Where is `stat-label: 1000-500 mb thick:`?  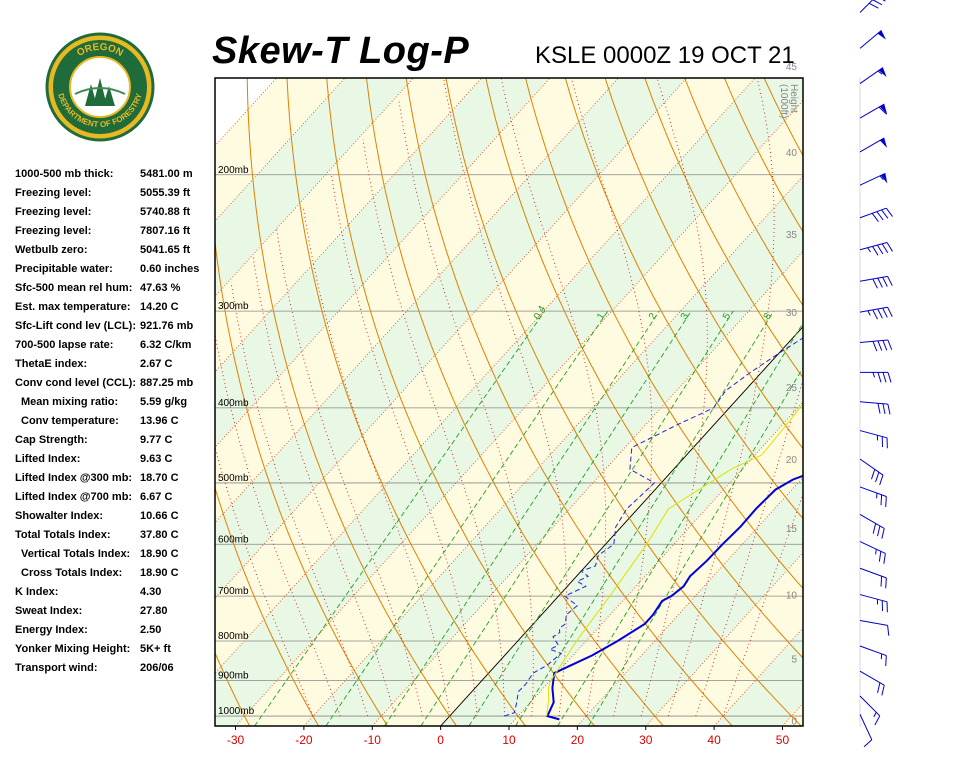 stat-label: 1000-500 mb thick: is located at coordinates (64, 174).